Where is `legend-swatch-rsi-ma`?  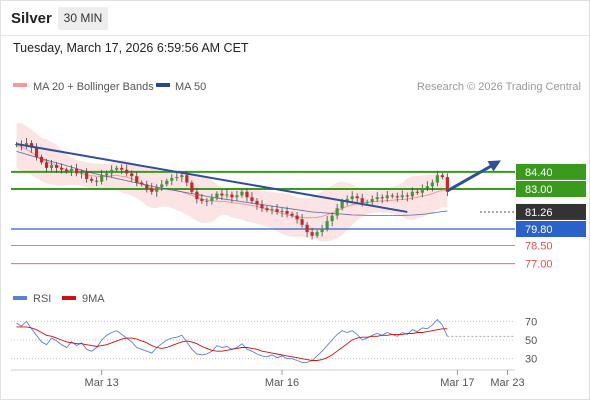
legend-swatch-rsi-ma is located at coordinates (69, 298).